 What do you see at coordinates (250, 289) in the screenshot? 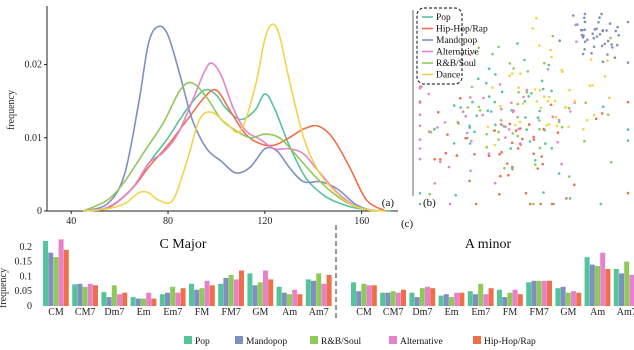
I see `bar-c-major-gm-pop` at bounding box center [250, 289].